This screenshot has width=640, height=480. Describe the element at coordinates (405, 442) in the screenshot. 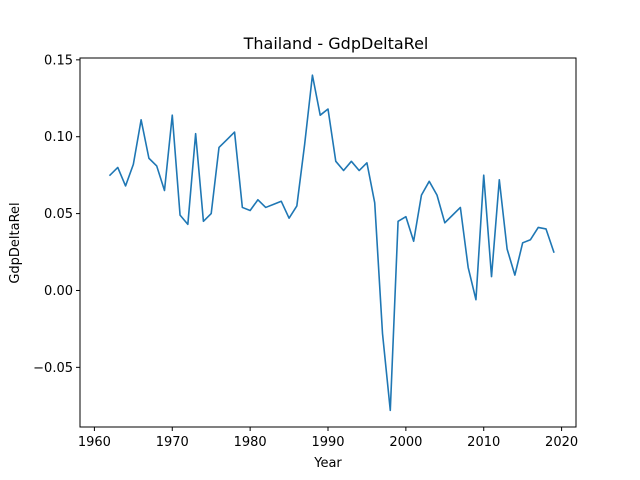

I see `x-tick-label: 2000` at that location.